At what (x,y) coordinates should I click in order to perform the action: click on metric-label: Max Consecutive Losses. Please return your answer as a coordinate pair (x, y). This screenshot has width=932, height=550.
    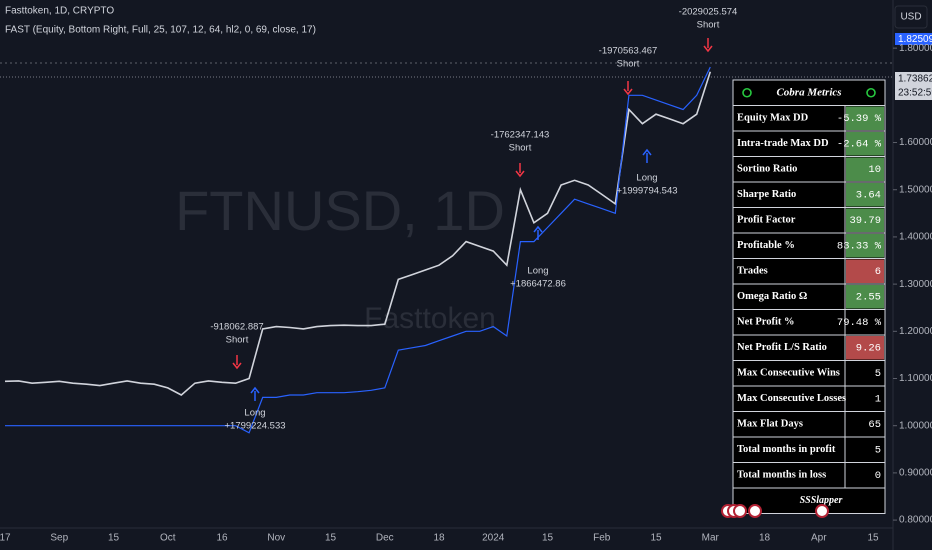
    Looking at the image, I should click on (791, 398).